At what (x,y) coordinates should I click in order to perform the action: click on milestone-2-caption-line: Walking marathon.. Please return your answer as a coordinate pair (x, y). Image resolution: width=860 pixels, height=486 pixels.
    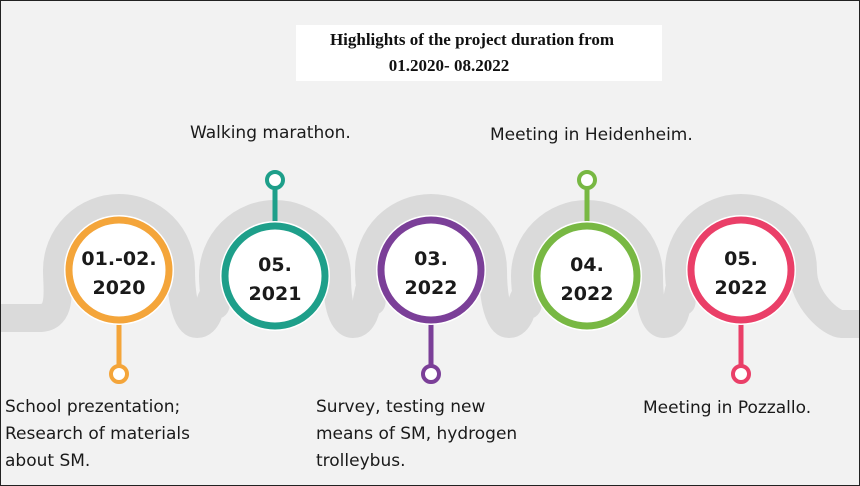
    Looking at the image, I should click on (270, 133).